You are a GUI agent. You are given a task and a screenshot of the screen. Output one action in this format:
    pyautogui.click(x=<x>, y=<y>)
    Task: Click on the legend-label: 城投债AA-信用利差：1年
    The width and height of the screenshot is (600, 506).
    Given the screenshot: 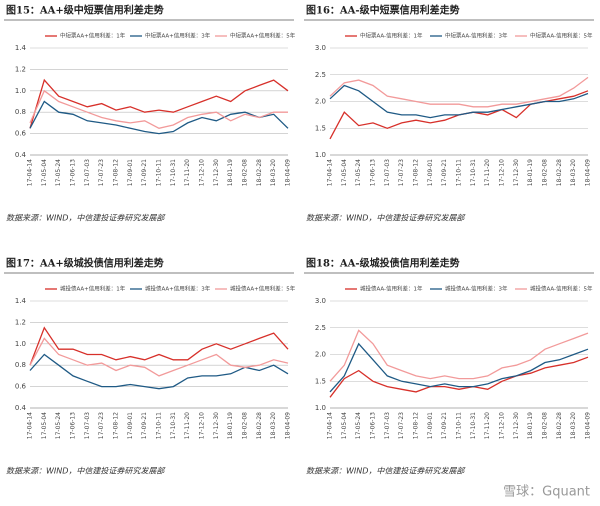 What is the action you would take?
    pyautogui.click(x=391, y=289)
    